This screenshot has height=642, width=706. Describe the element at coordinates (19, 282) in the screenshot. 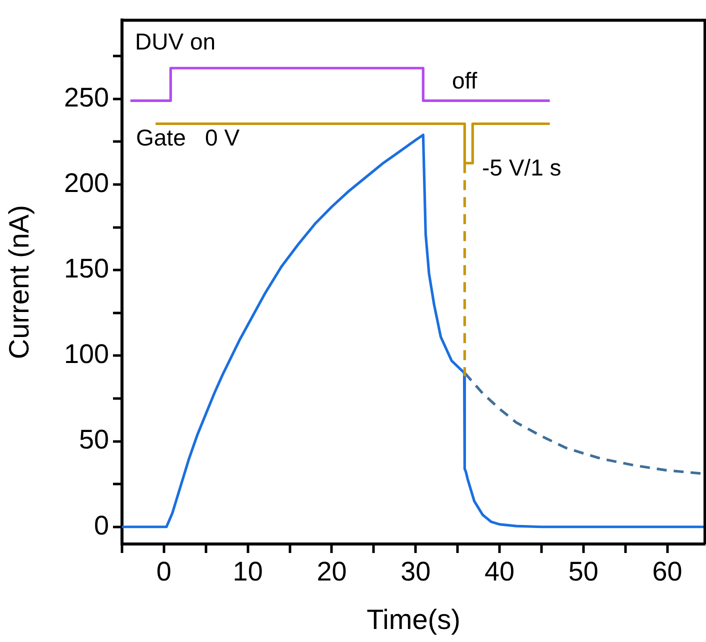

I see `y-axis-title: Current (nA)` at that location.